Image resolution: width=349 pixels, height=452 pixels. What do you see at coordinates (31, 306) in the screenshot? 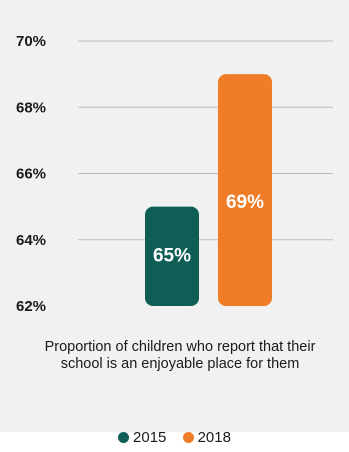
I see `y-tick-label-62: 62%` at bounding box center [31, 306].